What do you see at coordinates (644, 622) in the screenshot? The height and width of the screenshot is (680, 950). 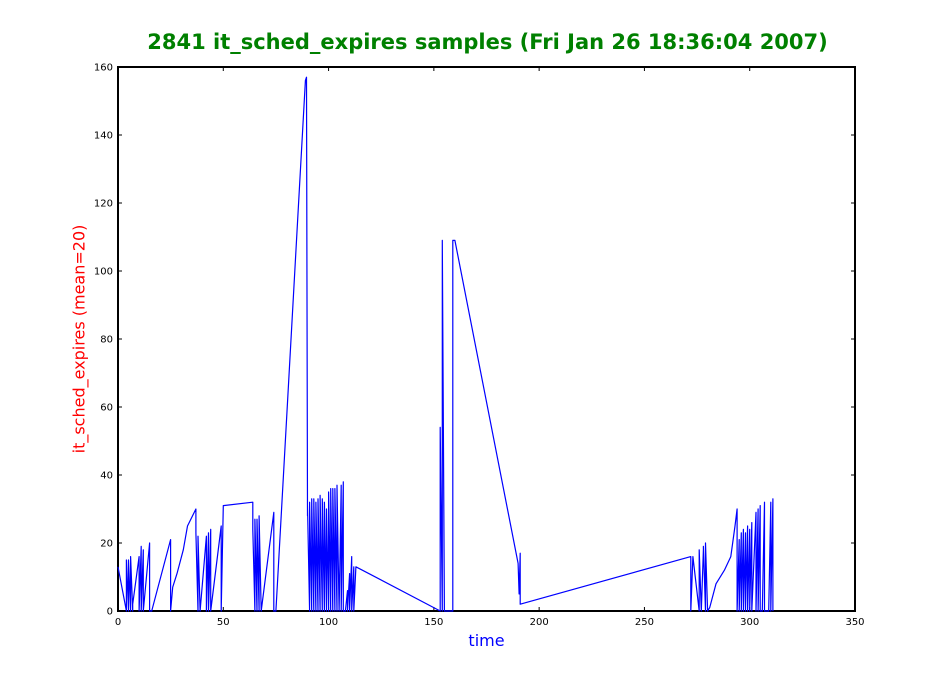 I see `x-tick-label: 250` at bounding box center [644, 622].